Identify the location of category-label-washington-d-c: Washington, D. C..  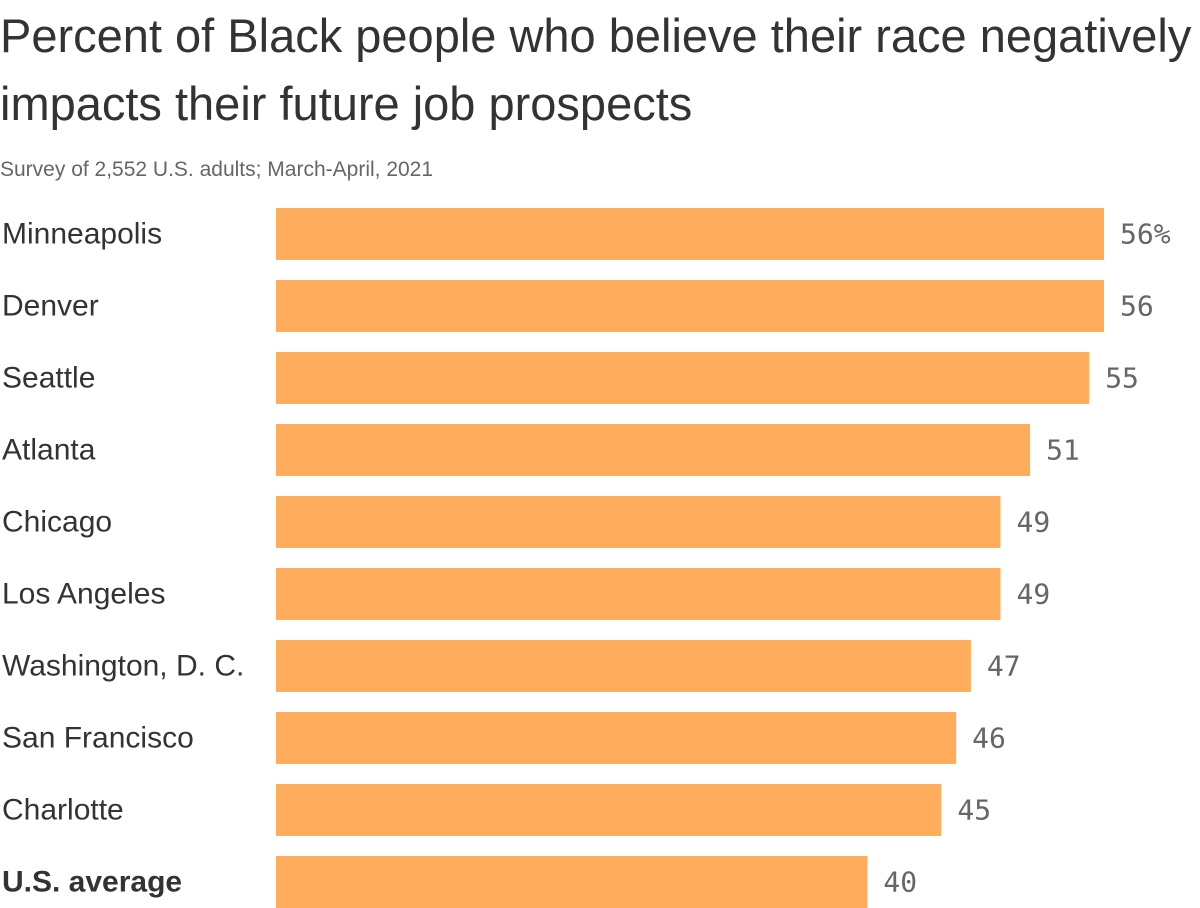
(123, 666).